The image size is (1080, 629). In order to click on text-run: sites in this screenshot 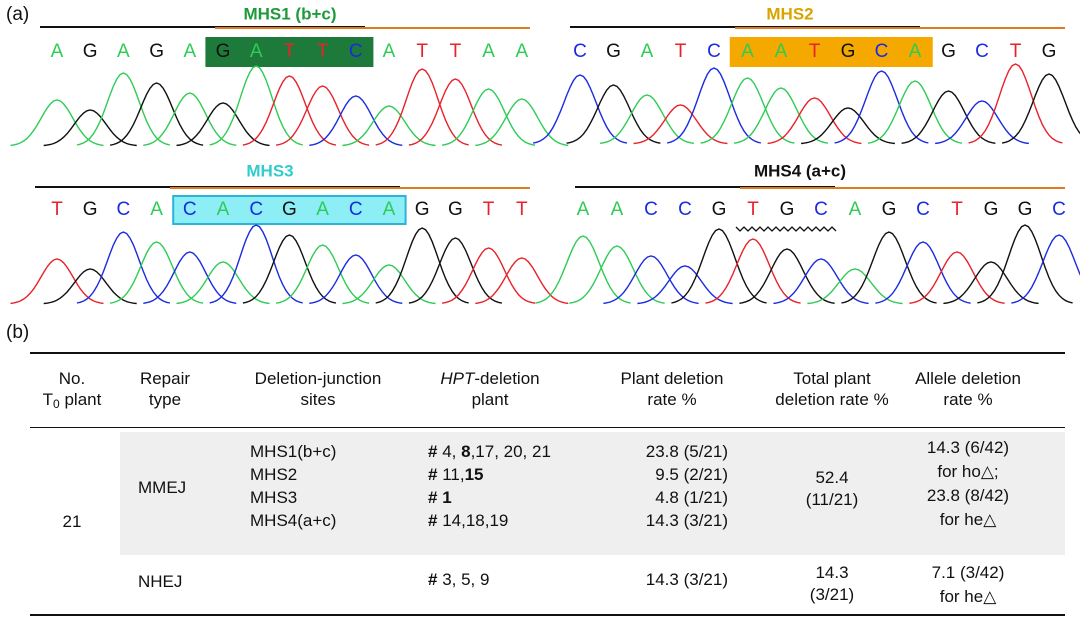, I will do `click(318, 399)`.